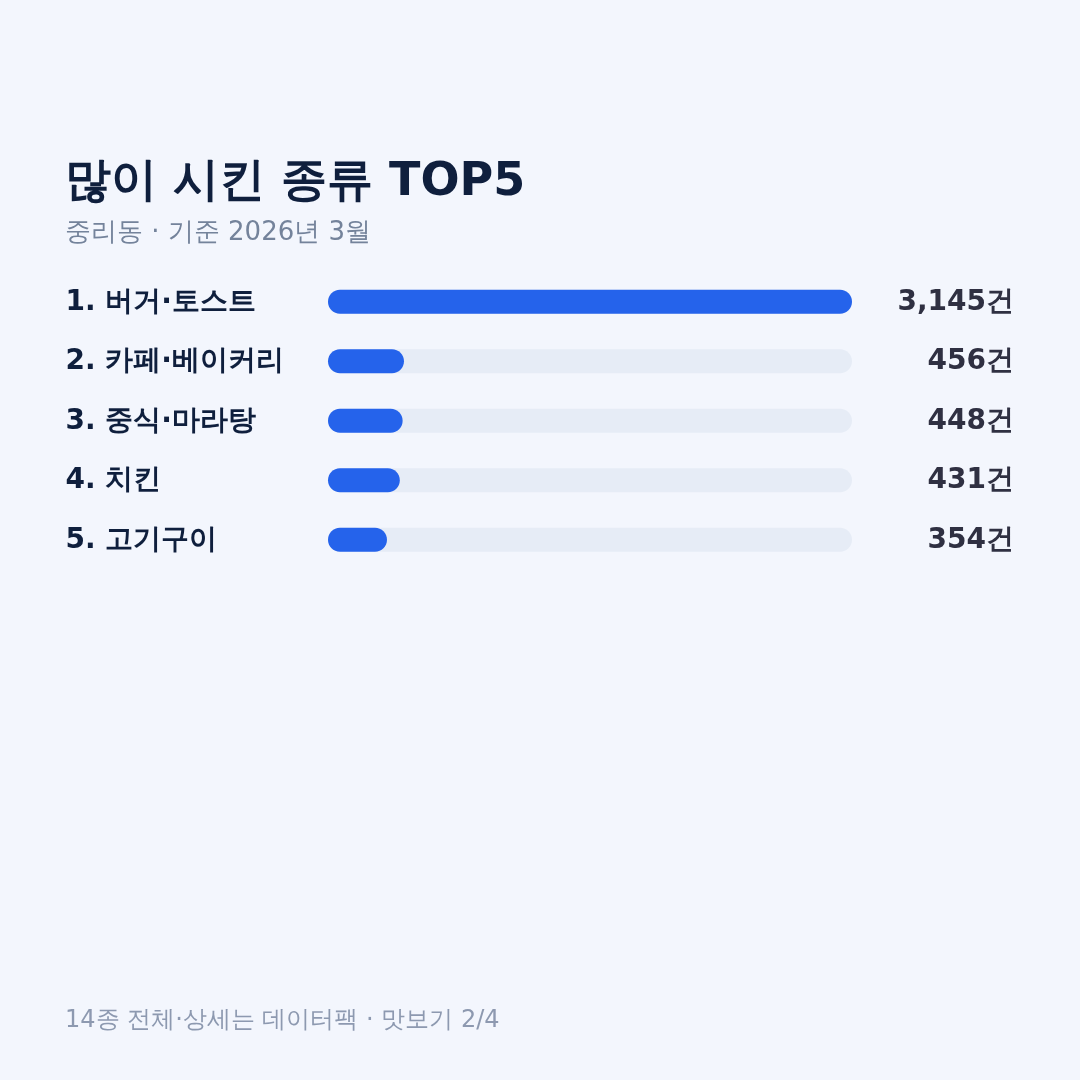  I want to click on data-label: 354건, so click(970, 538).